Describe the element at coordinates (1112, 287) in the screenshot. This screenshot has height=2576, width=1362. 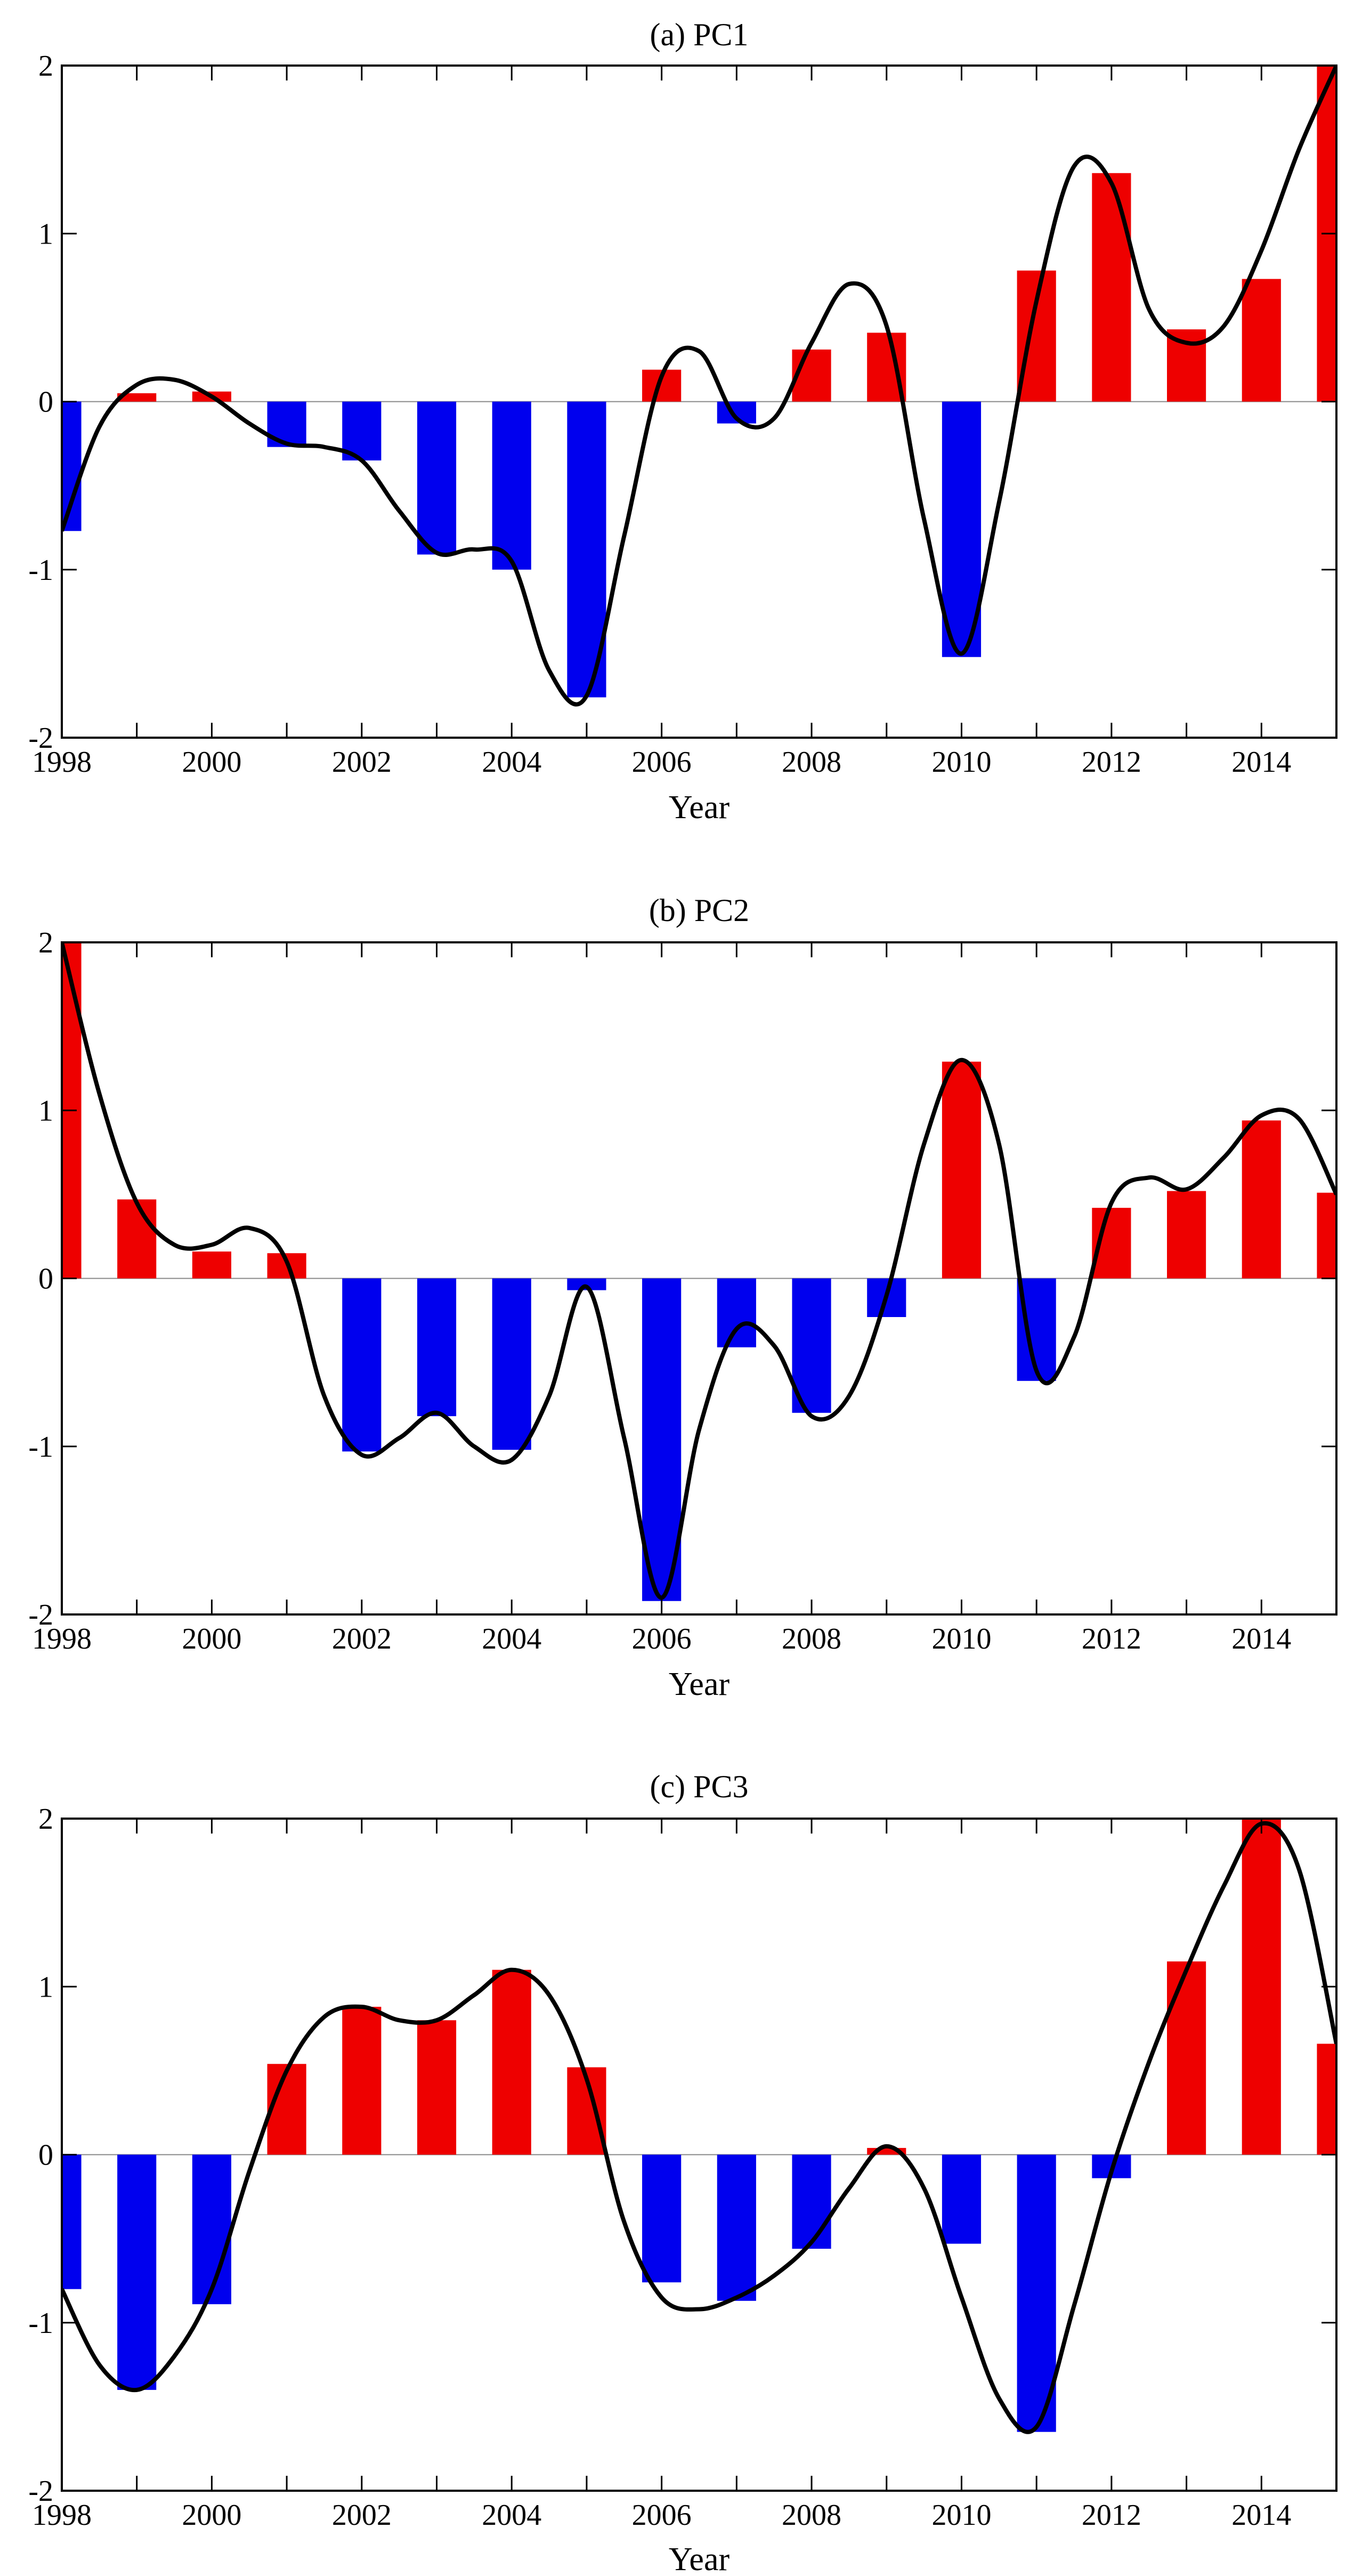
I see `bar-2012` at that location.